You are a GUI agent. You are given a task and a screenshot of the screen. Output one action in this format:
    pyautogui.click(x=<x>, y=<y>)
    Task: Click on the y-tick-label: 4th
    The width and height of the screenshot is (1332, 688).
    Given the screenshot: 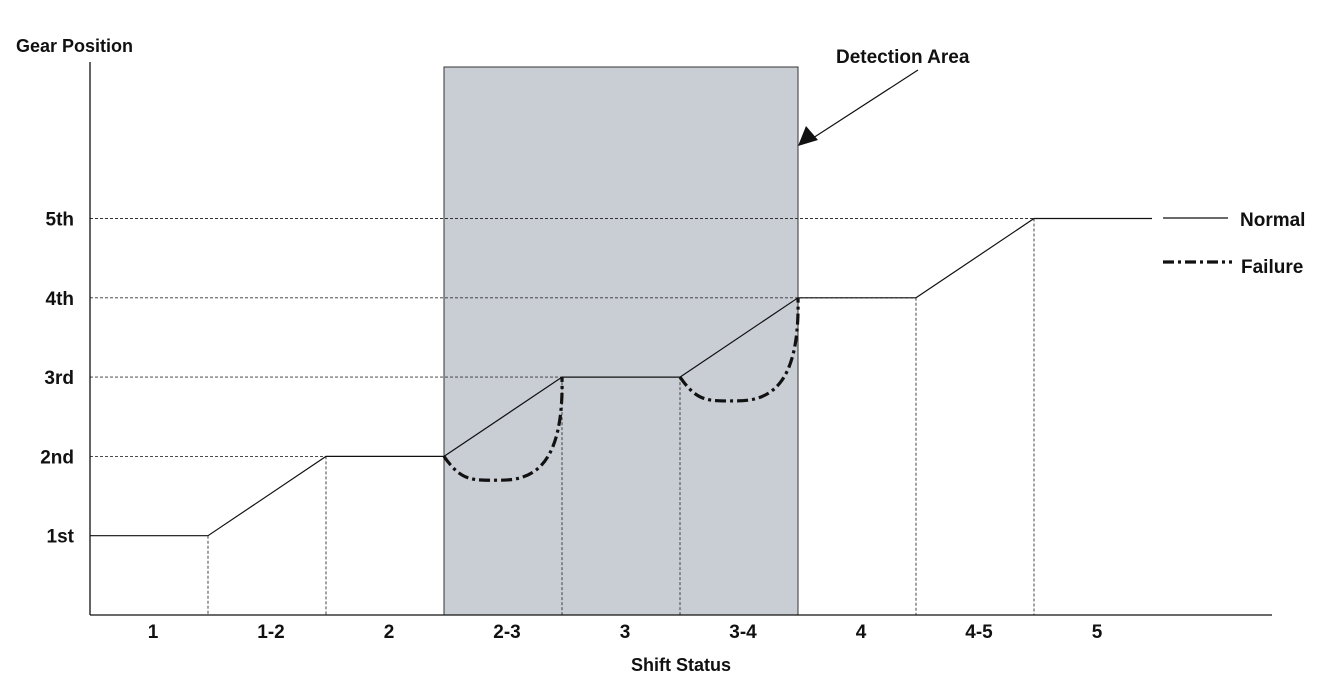 What is the action you would take?
    pyautogui.click(x=60, y=299)
    